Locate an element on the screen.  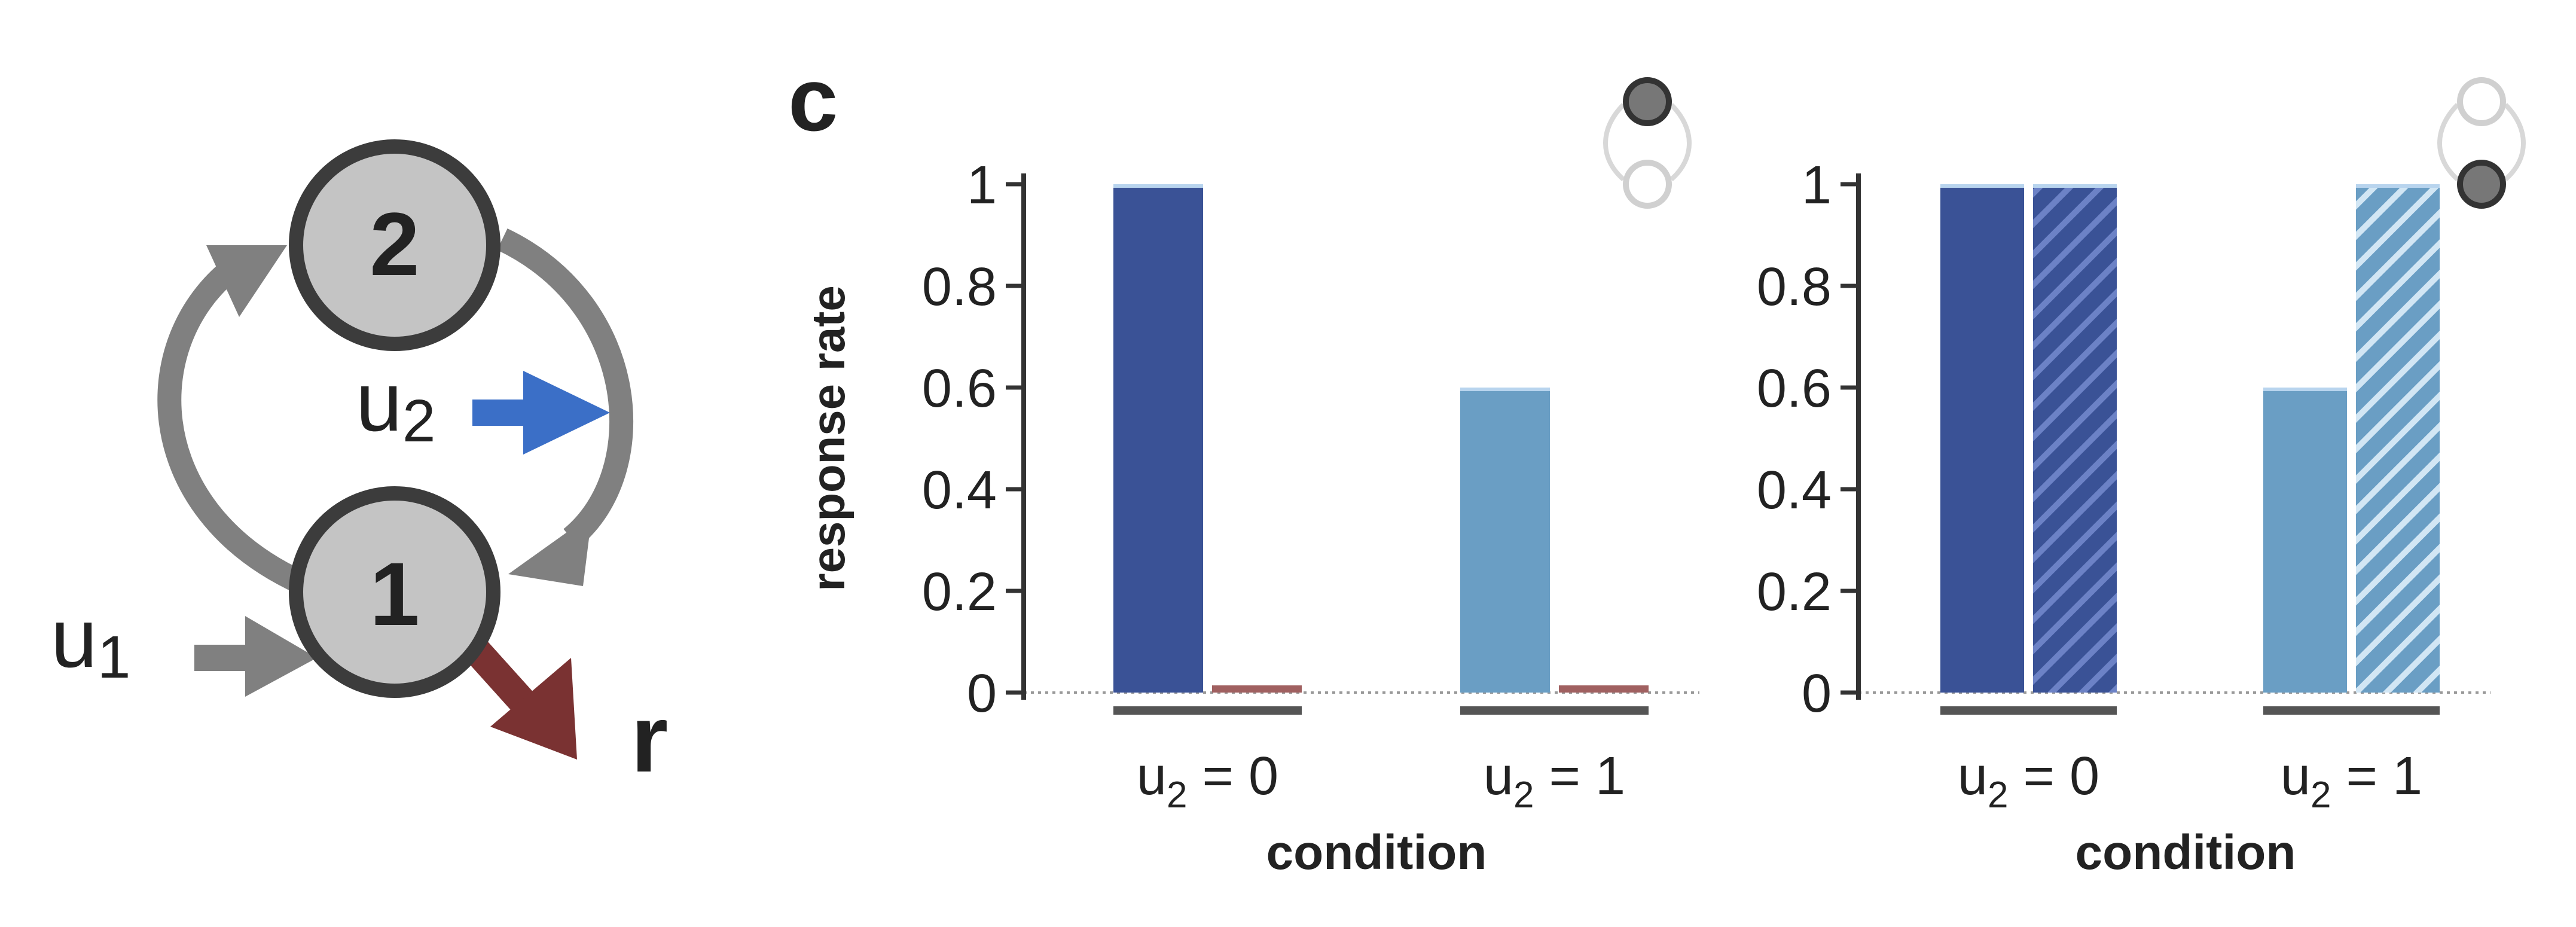
node-2-circle is located at coordinates (394, 245).